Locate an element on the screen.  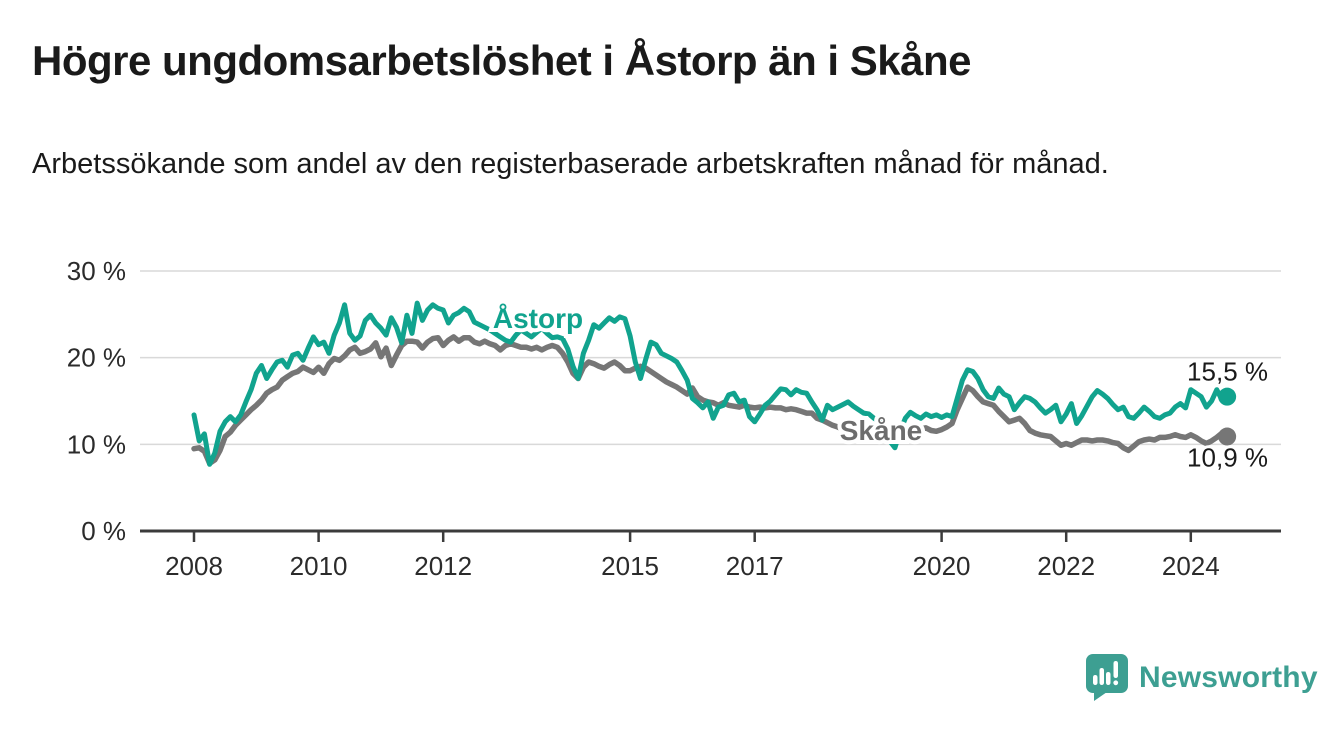
x-tick-label: 2020 is located at coordinates (942, 566).